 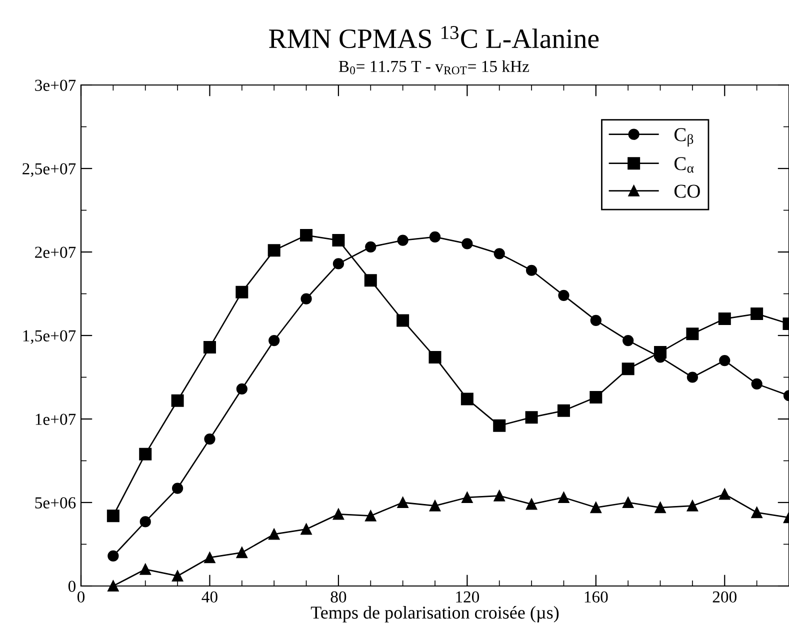 What do you see at coordinates (434, 614) in the screenshot?
I see `x-axis-title: Temps de polarisation croisée (µs)` at bounding box center [434, 614].